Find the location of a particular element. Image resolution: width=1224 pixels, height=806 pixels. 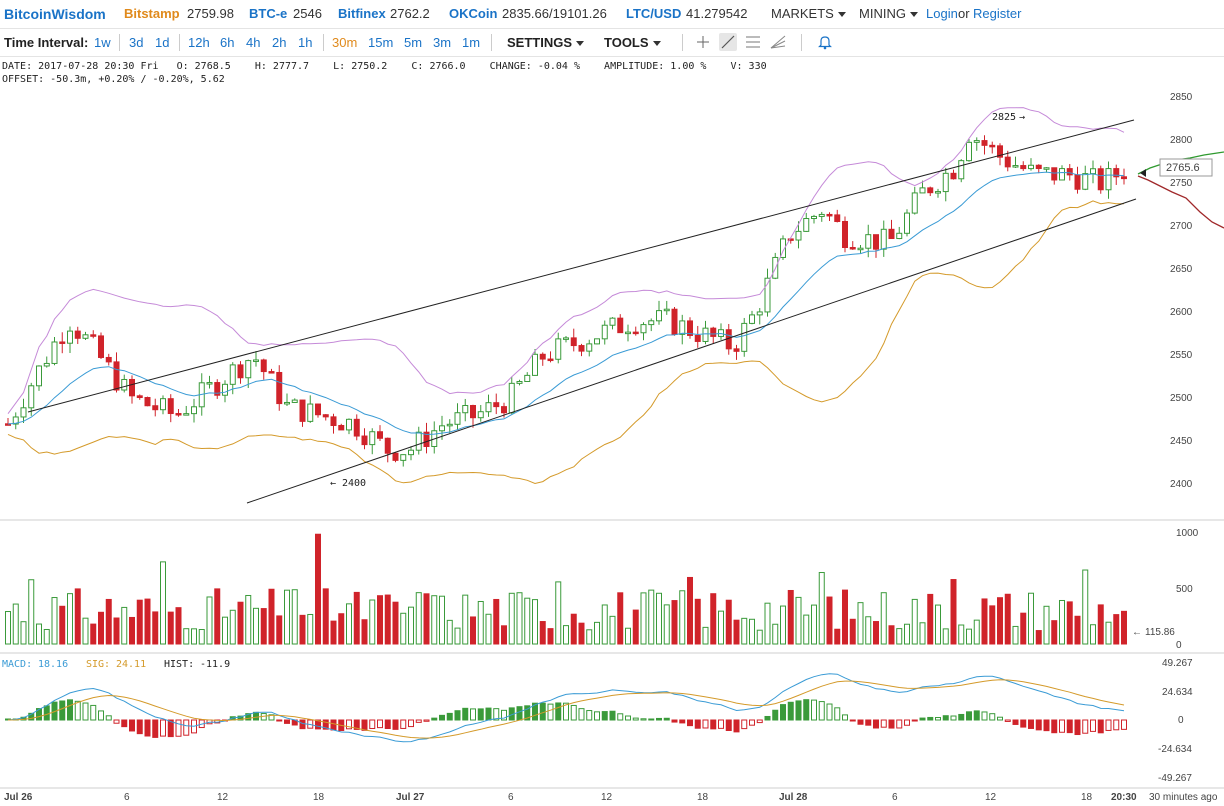

interval-1h: 1h is located at coordinates (305, 42).